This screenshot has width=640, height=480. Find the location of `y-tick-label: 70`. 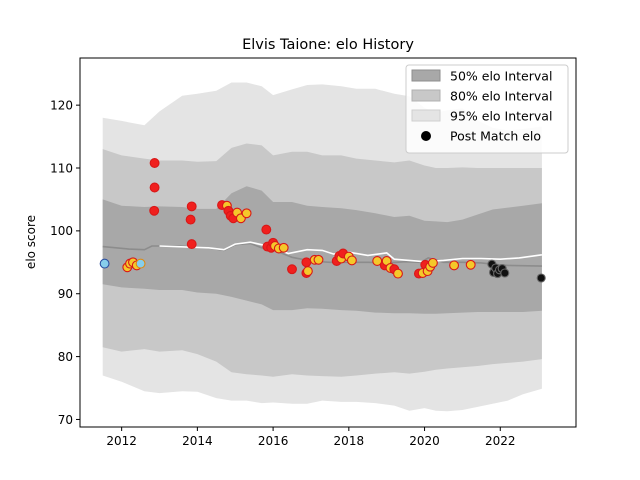

y-tick-label: 70 is located at coordinates (65, 420).